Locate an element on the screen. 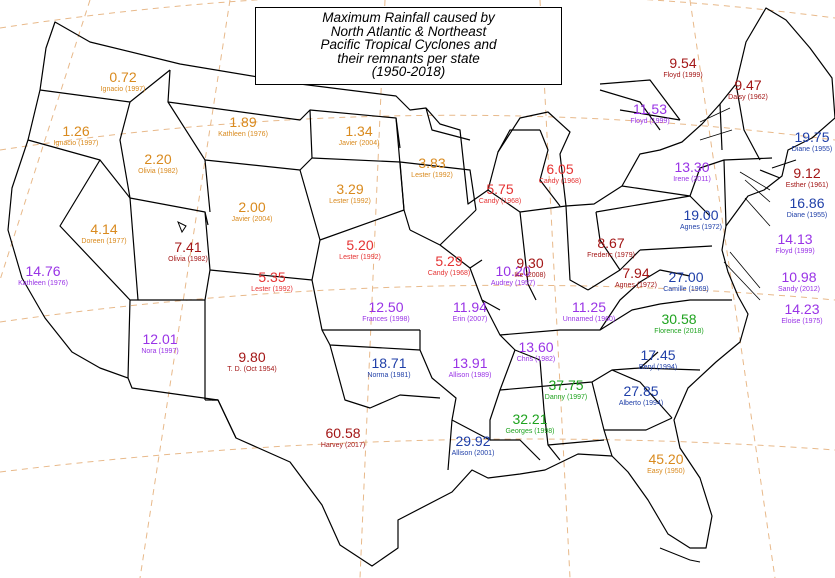  rainfall-value-il: 10.20 is located at coordinates (513, 271).